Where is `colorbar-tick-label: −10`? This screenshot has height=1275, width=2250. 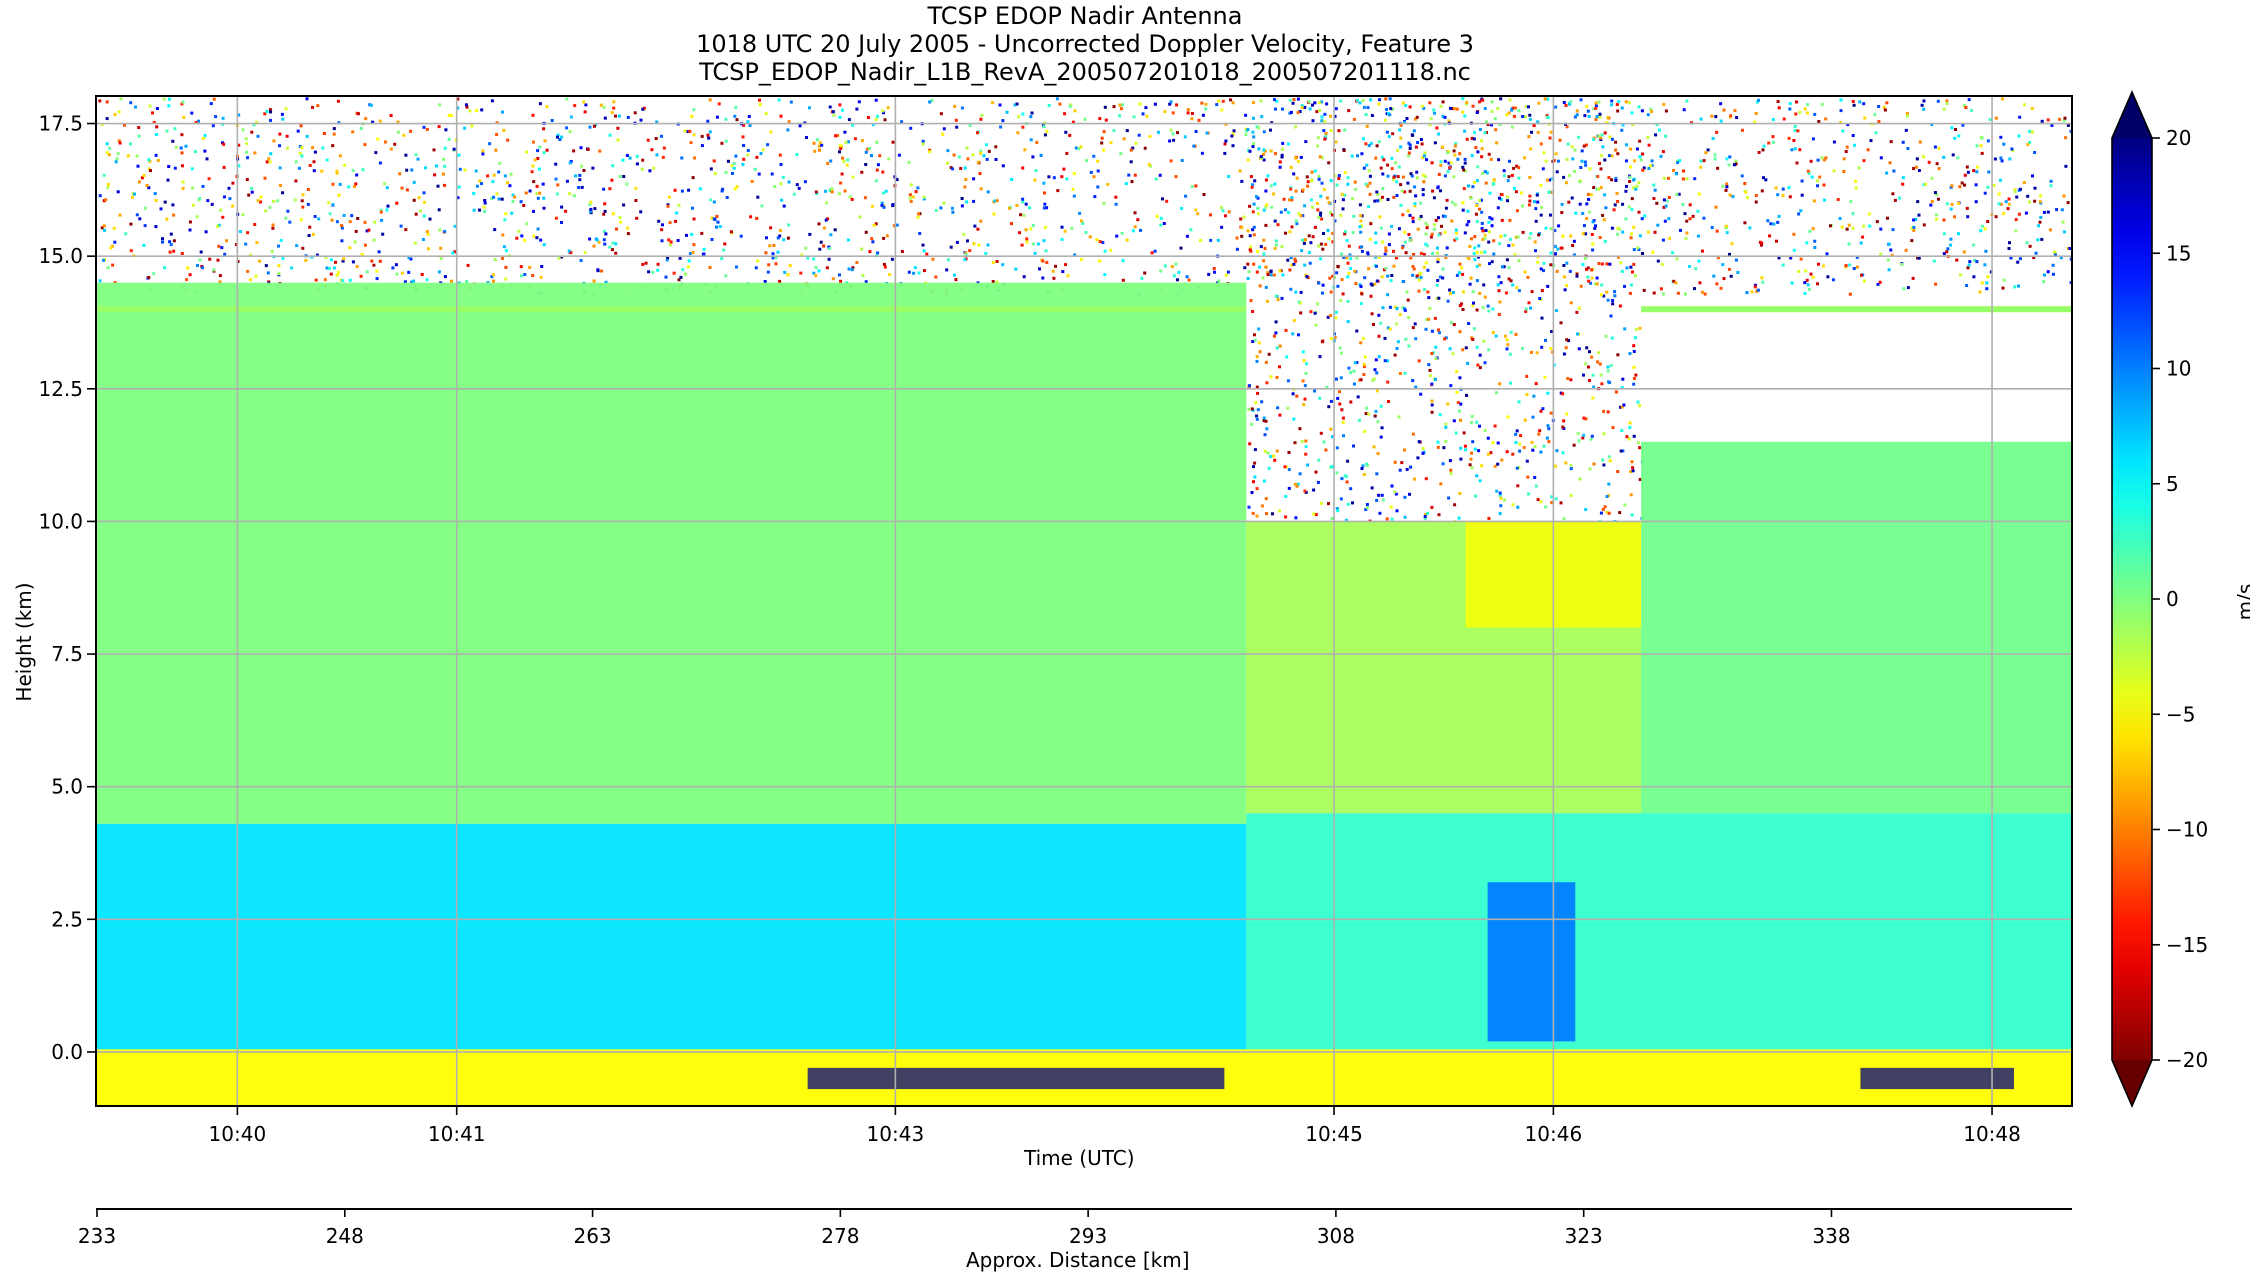 colorbar-tick-label: −10 is located at coordinates (2187, 830).